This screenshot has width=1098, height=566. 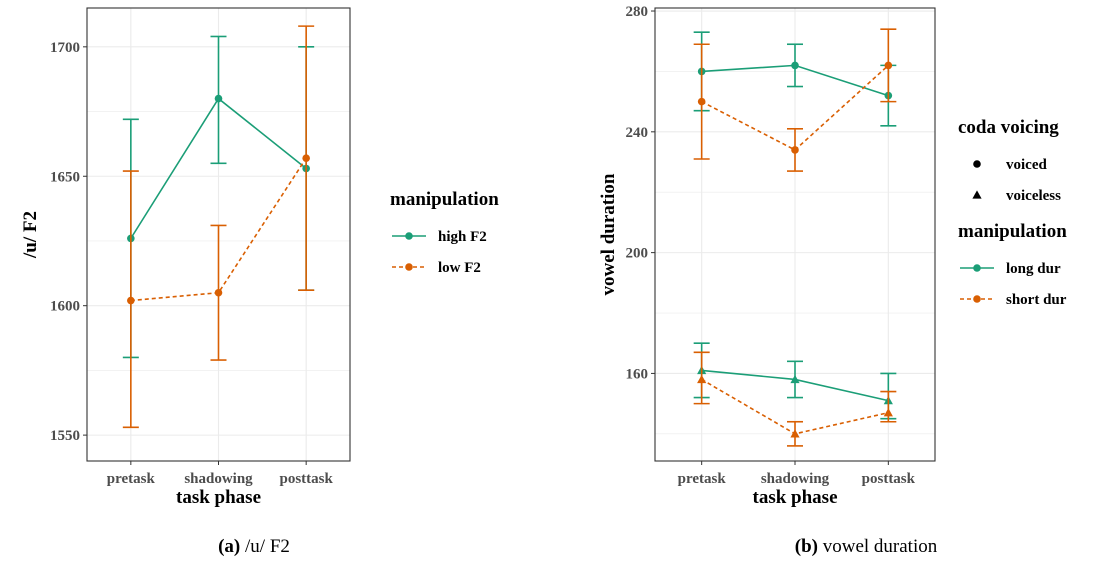 What do you see at coordinates (65, 177) in the screenshot?
I see `chart-1-y-tick-label: 1650` at bounding box center [65, 177].